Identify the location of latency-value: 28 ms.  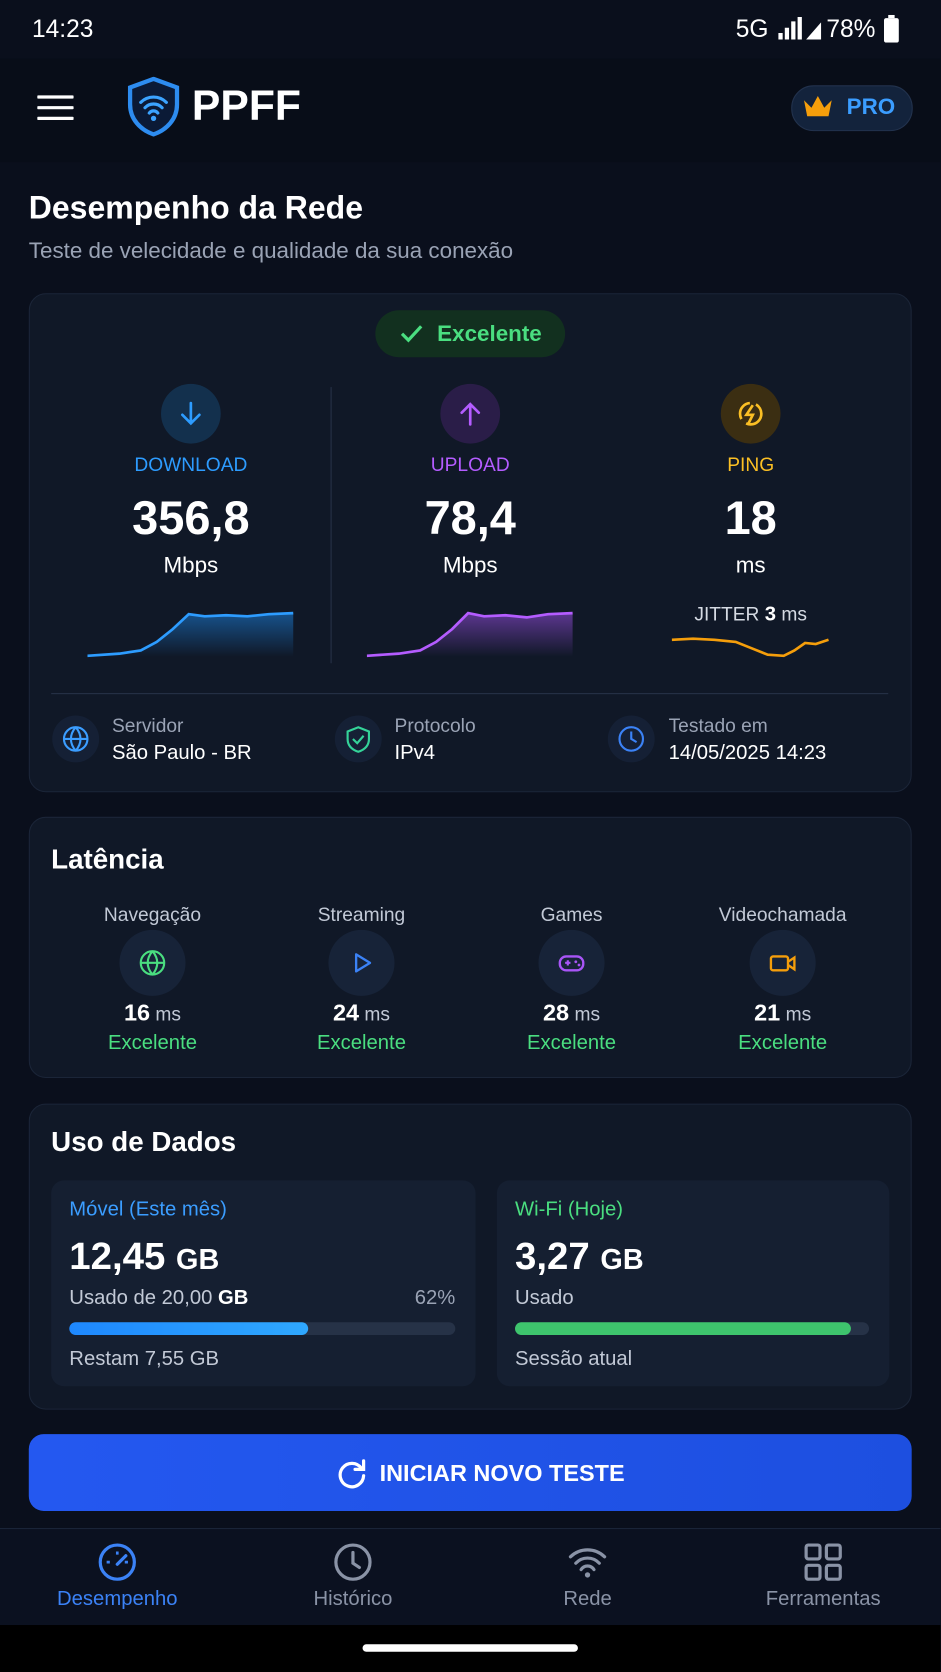
(571, 1013).